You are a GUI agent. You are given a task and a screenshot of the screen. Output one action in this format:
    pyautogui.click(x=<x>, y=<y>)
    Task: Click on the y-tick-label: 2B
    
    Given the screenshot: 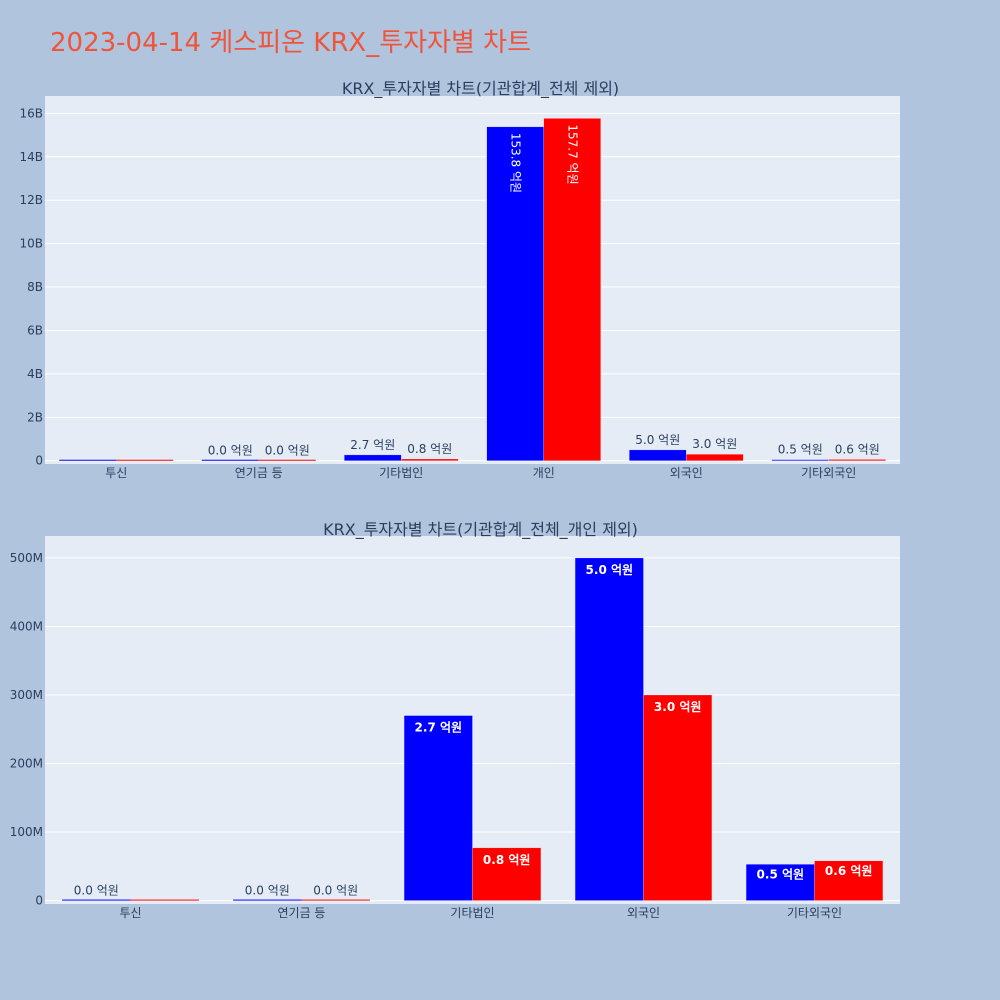 What is the action you would take?
    pyautogui.click(x=35, y=417)
    